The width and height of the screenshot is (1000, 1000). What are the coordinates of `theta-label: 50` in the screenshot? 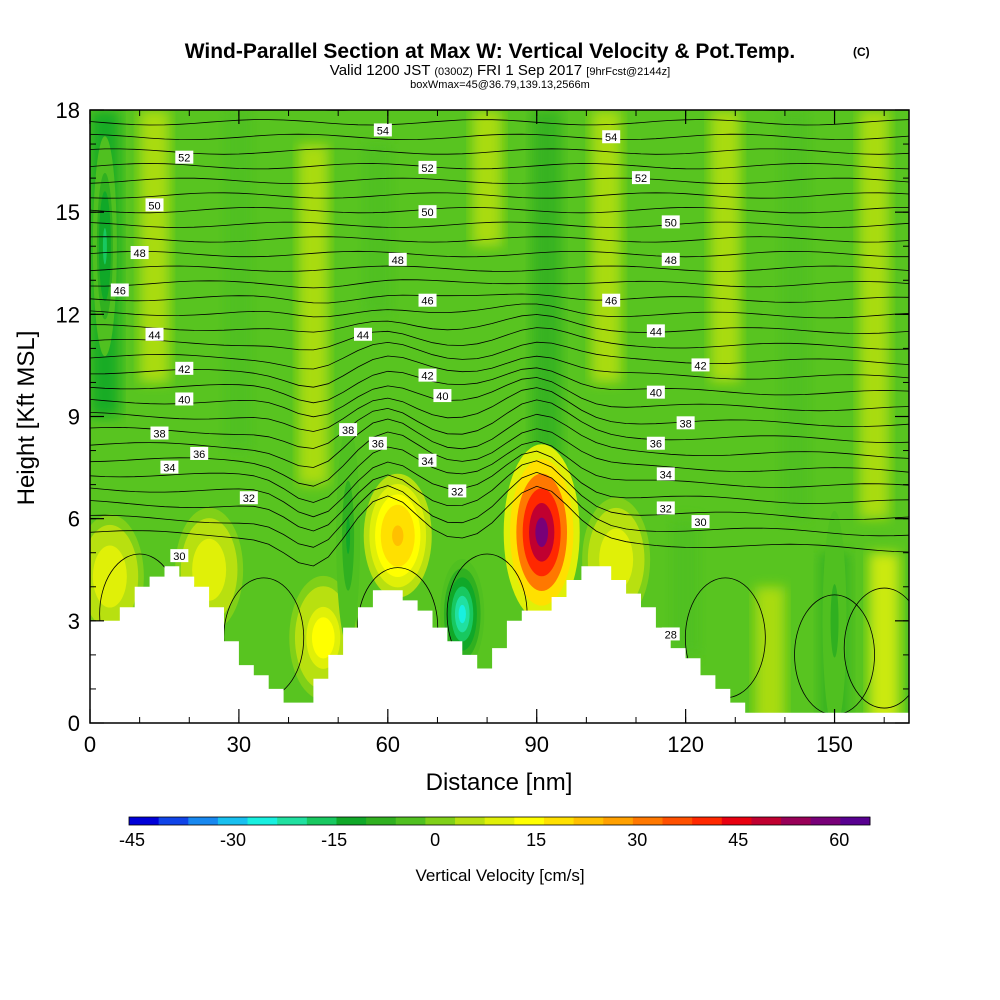 It's located at (670, 222).